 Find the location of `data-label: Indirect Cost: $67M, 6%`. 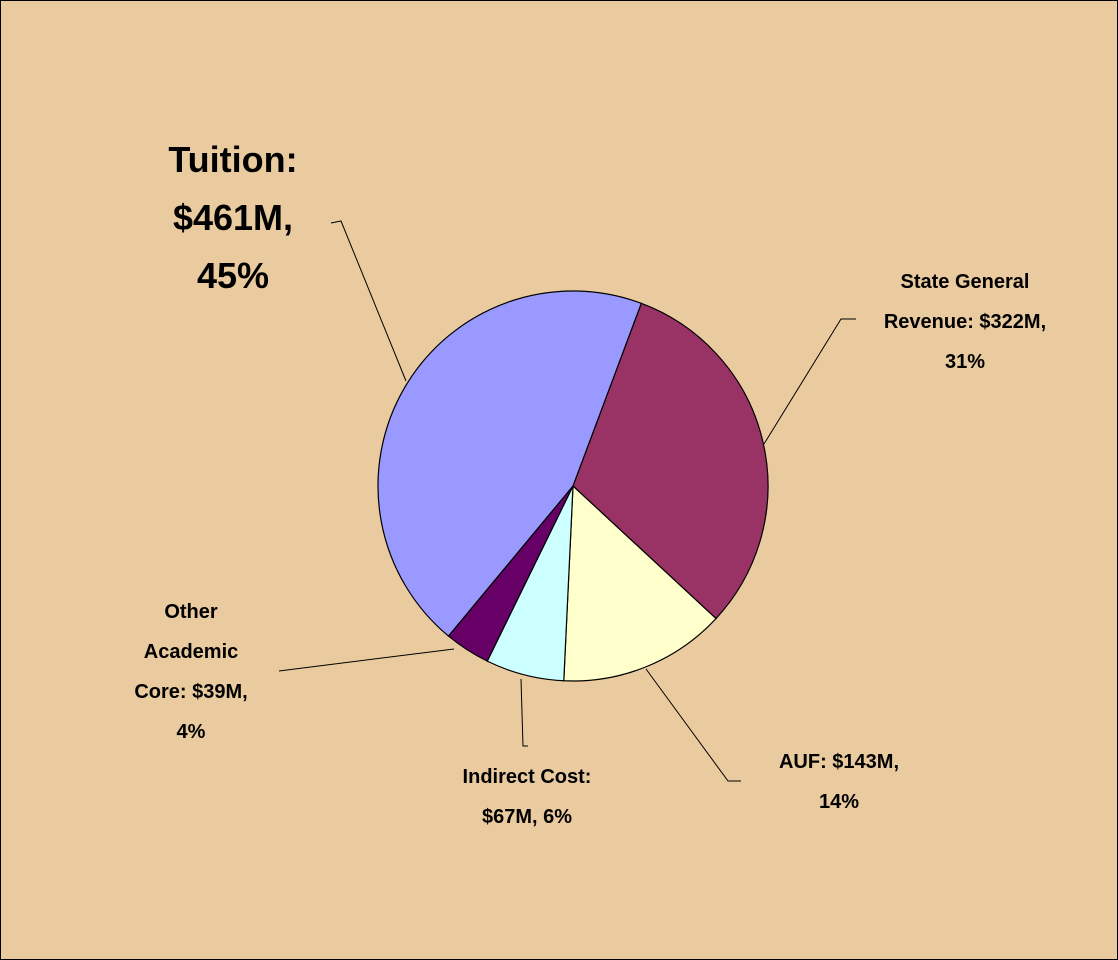

data-label: Indirect Cost: $67M, 6% is located at coordinates (527, 797).